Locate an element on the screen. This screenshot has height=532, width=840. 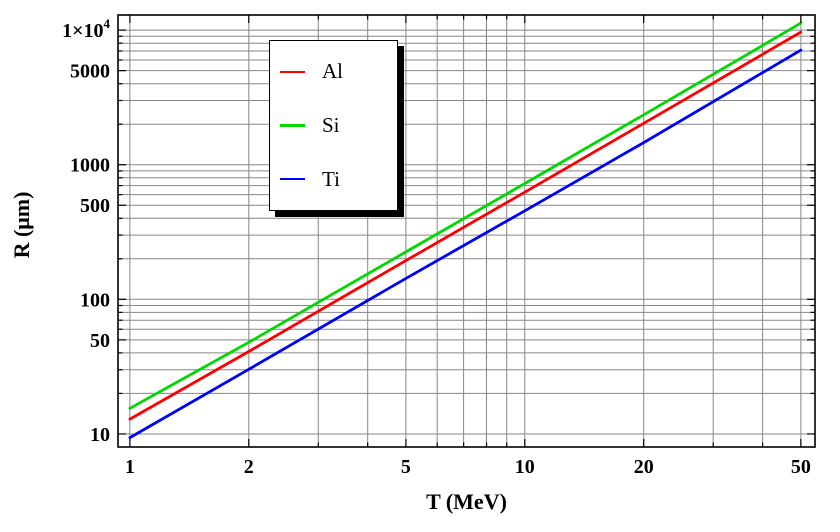
legend-item-al: Al is located at coordinates (333, 71).